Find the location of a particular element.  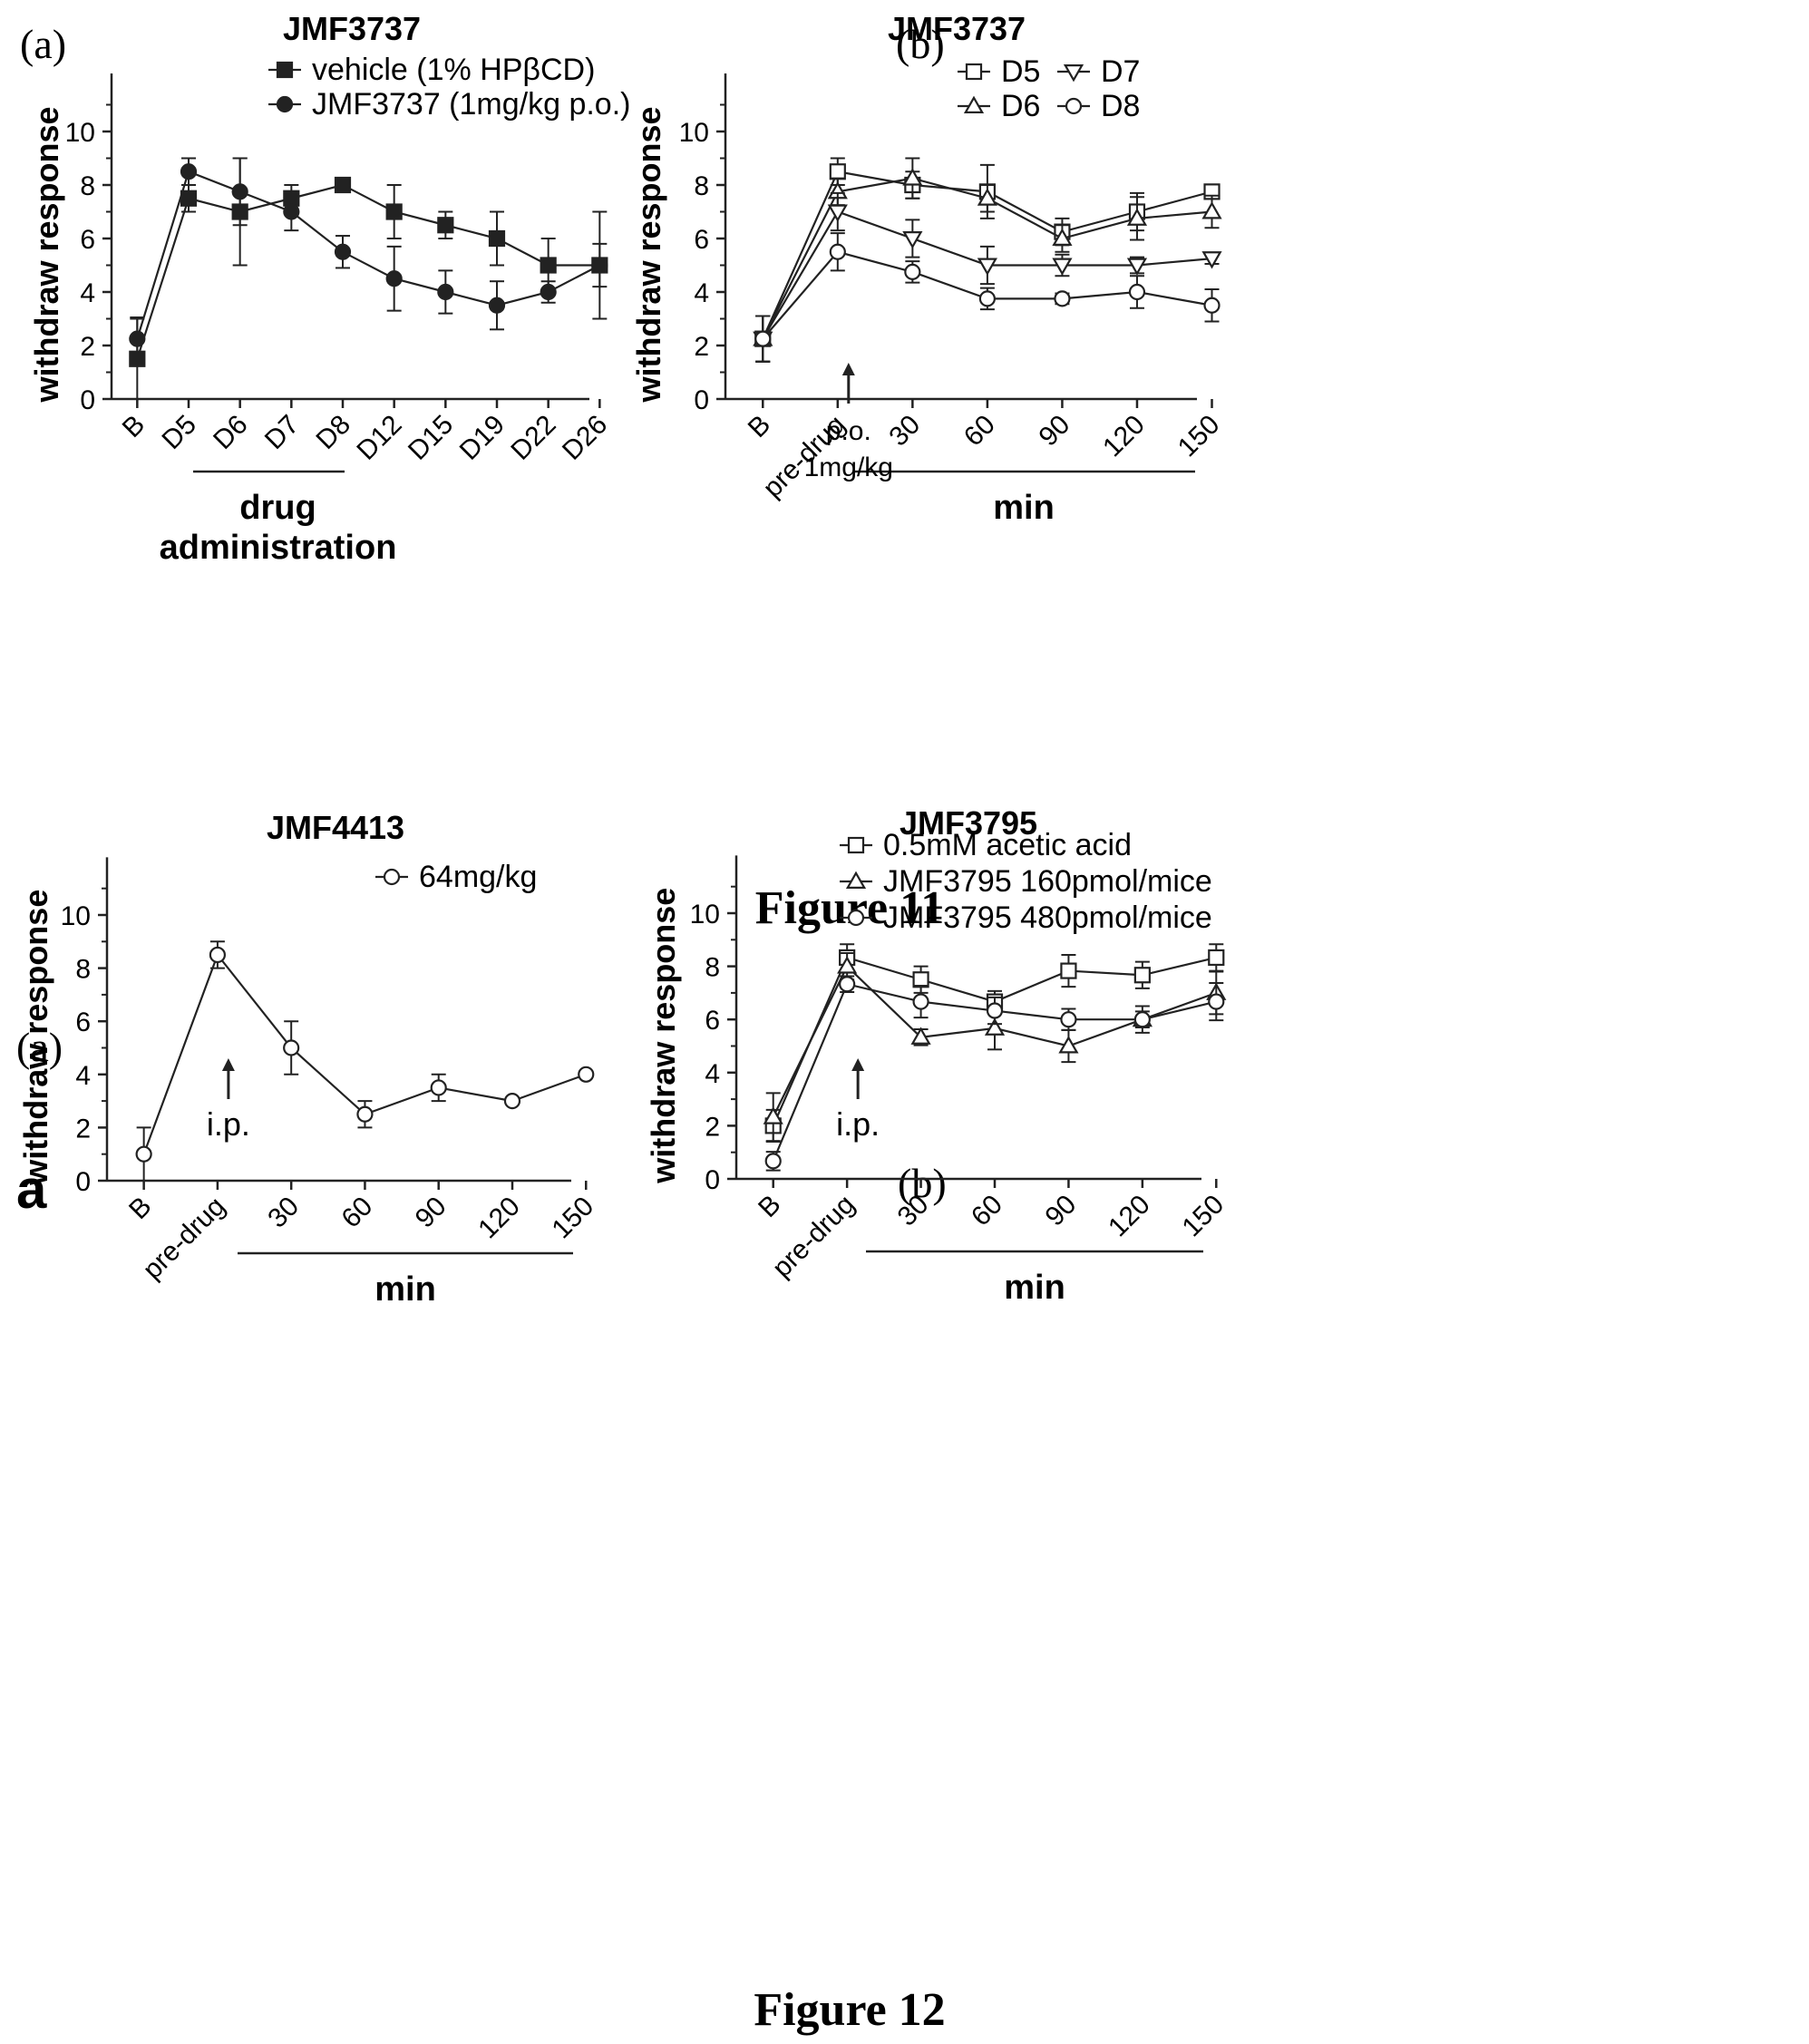

fig12b-legend-label: JMF3795 160pmol/mice is located at coordinates (1047, 881).